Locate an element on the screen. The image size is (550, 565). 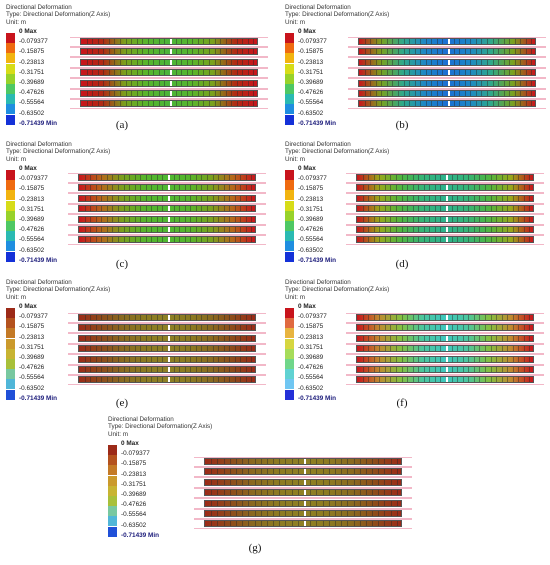
scale-label: -0.079377 is located at coordinates (33, 179).